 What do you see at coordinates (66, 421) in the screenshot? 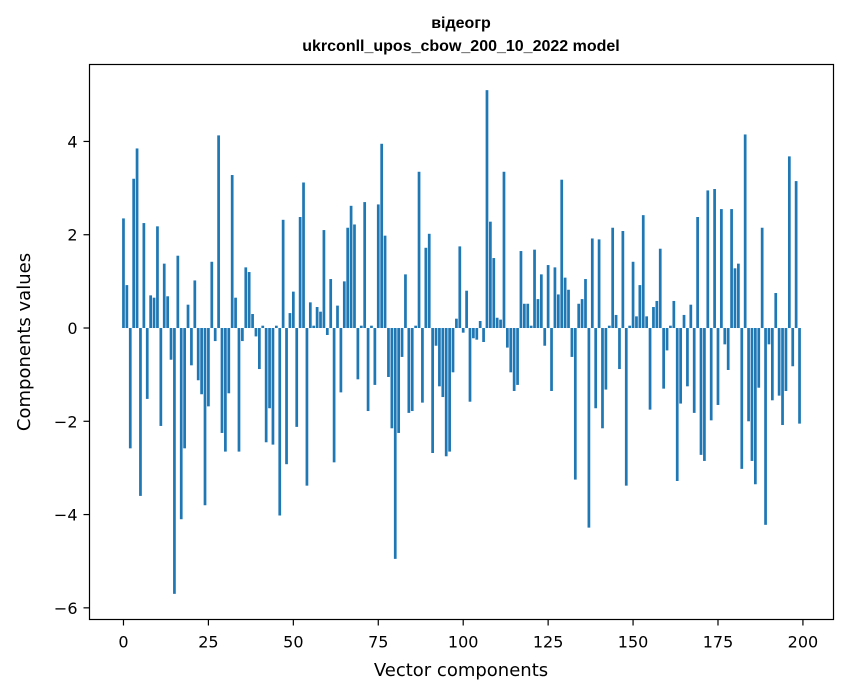
I see `y-tick-label: −2` at bounding box center [66, 421].